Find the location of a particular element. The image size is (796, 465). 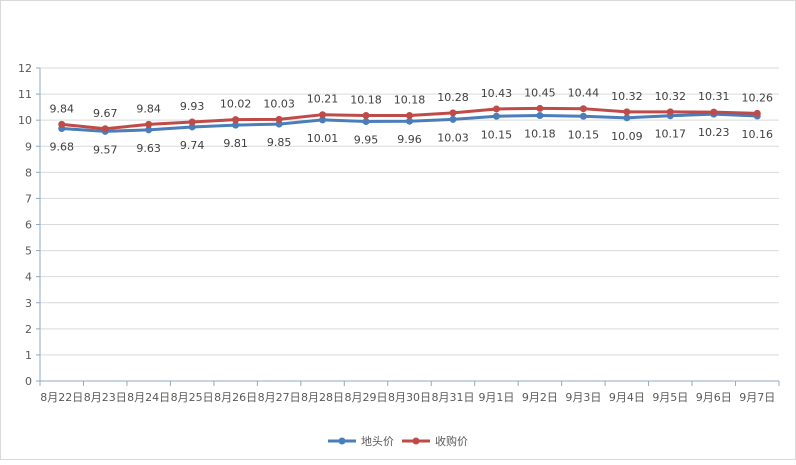

data-label: 10.09 is located at coordinates (627, 136).